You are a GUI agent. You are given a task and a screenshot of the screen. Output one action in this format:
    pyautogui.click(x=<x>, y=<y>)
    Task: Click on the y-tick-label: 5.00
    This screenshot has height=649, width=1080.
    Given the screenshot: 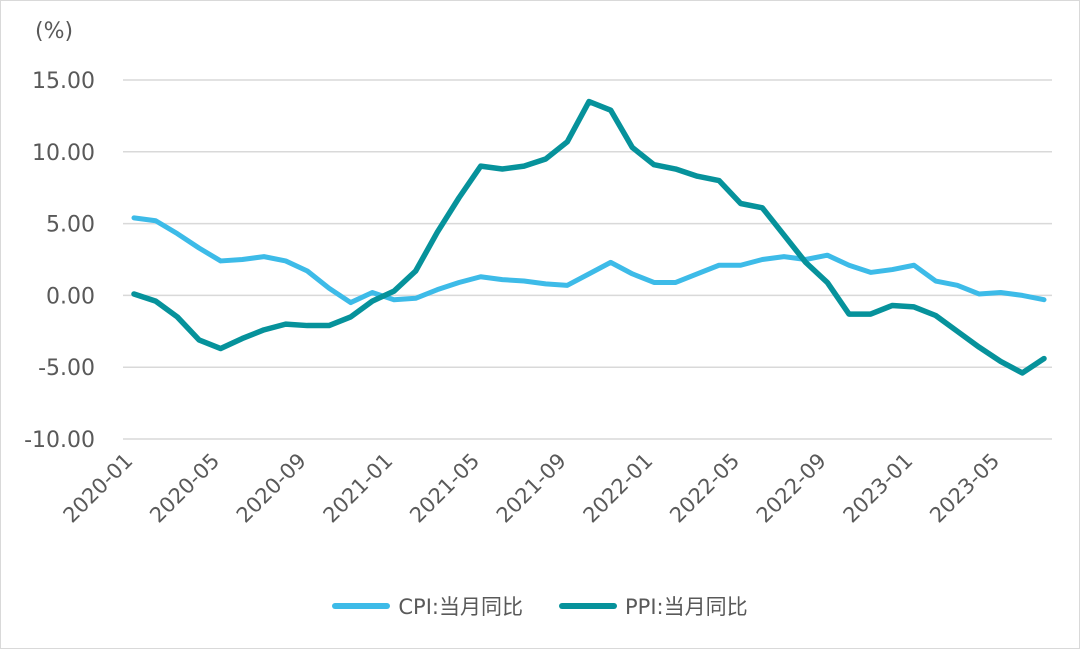 What is the action you would take?
    pyautogui.click(x=70, y=225)
    